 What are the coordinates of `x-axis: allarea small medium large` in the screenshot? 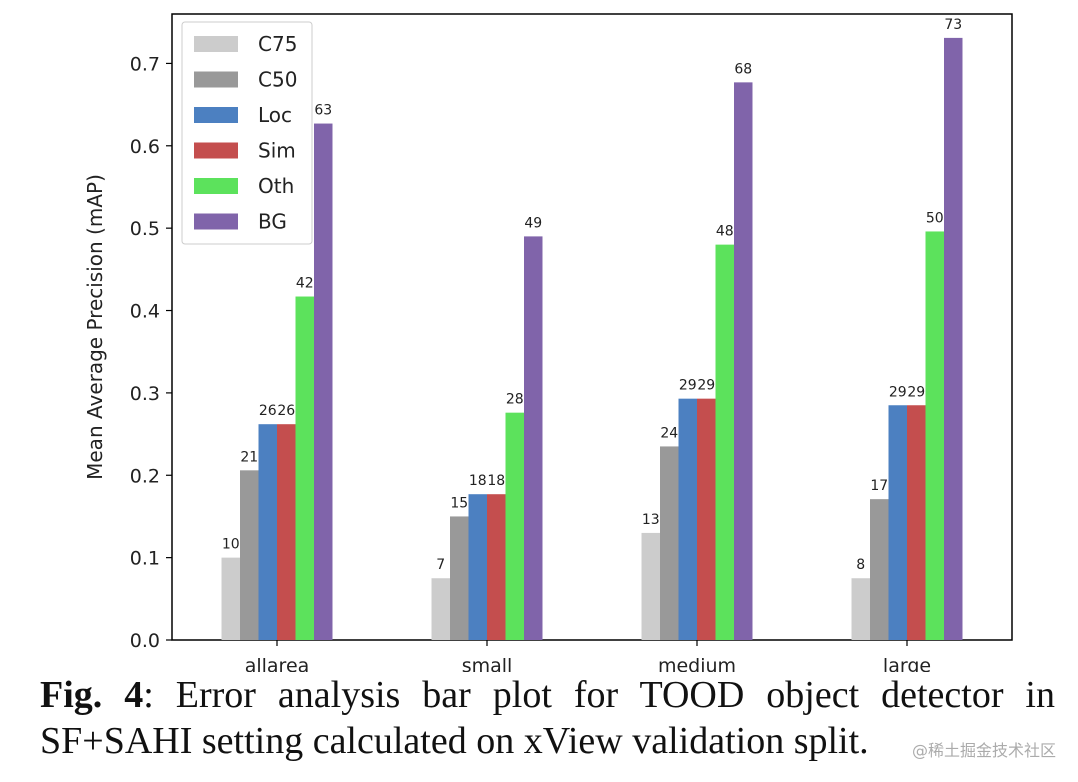 It's located at (588, 656).